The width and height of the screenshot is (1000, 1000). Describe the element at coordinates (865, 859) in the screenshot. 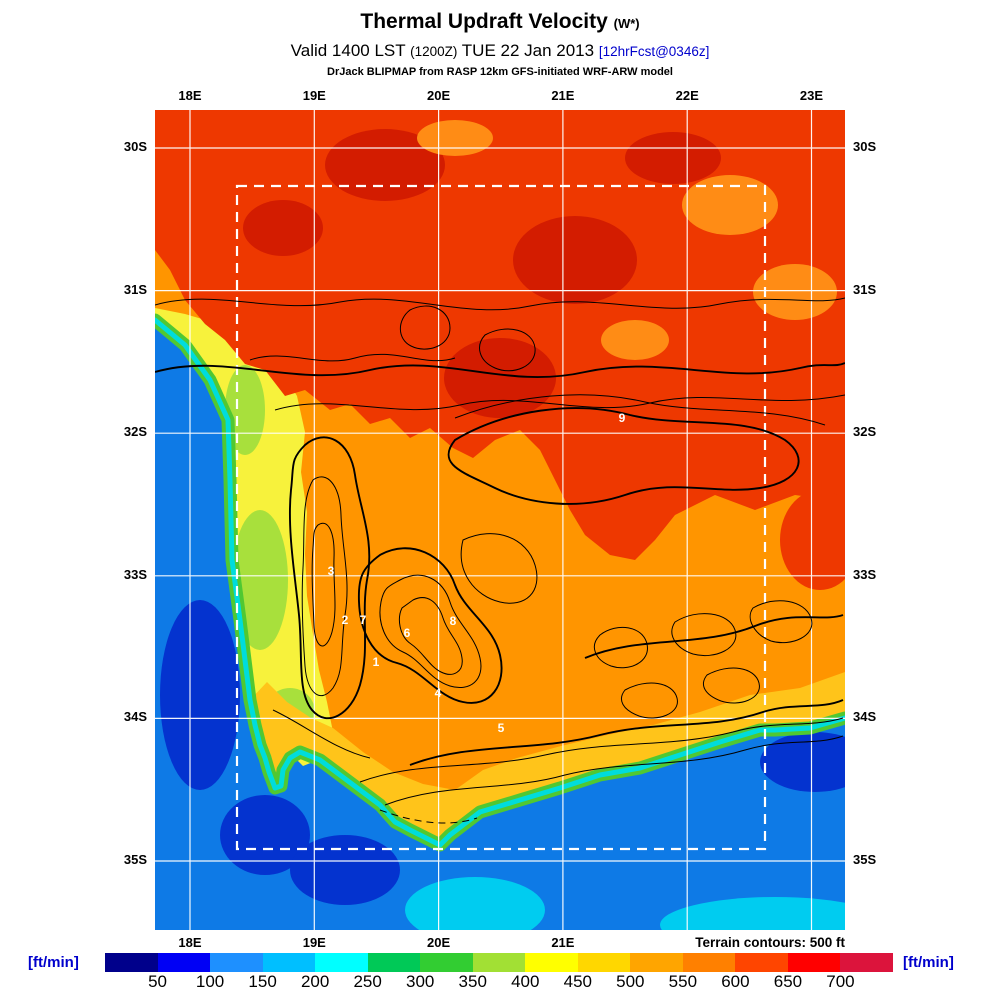

I see `lat-label-right: 35S` at that location.